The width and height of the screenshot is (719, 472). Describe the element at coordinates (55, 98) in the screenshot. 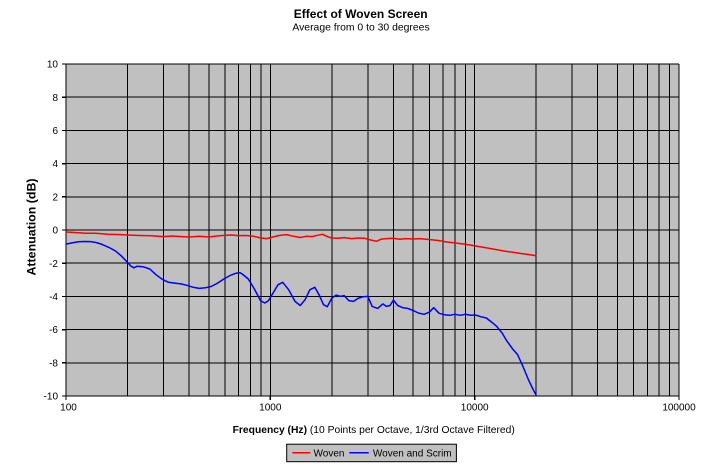

I see `svg-text: 8` at that location.